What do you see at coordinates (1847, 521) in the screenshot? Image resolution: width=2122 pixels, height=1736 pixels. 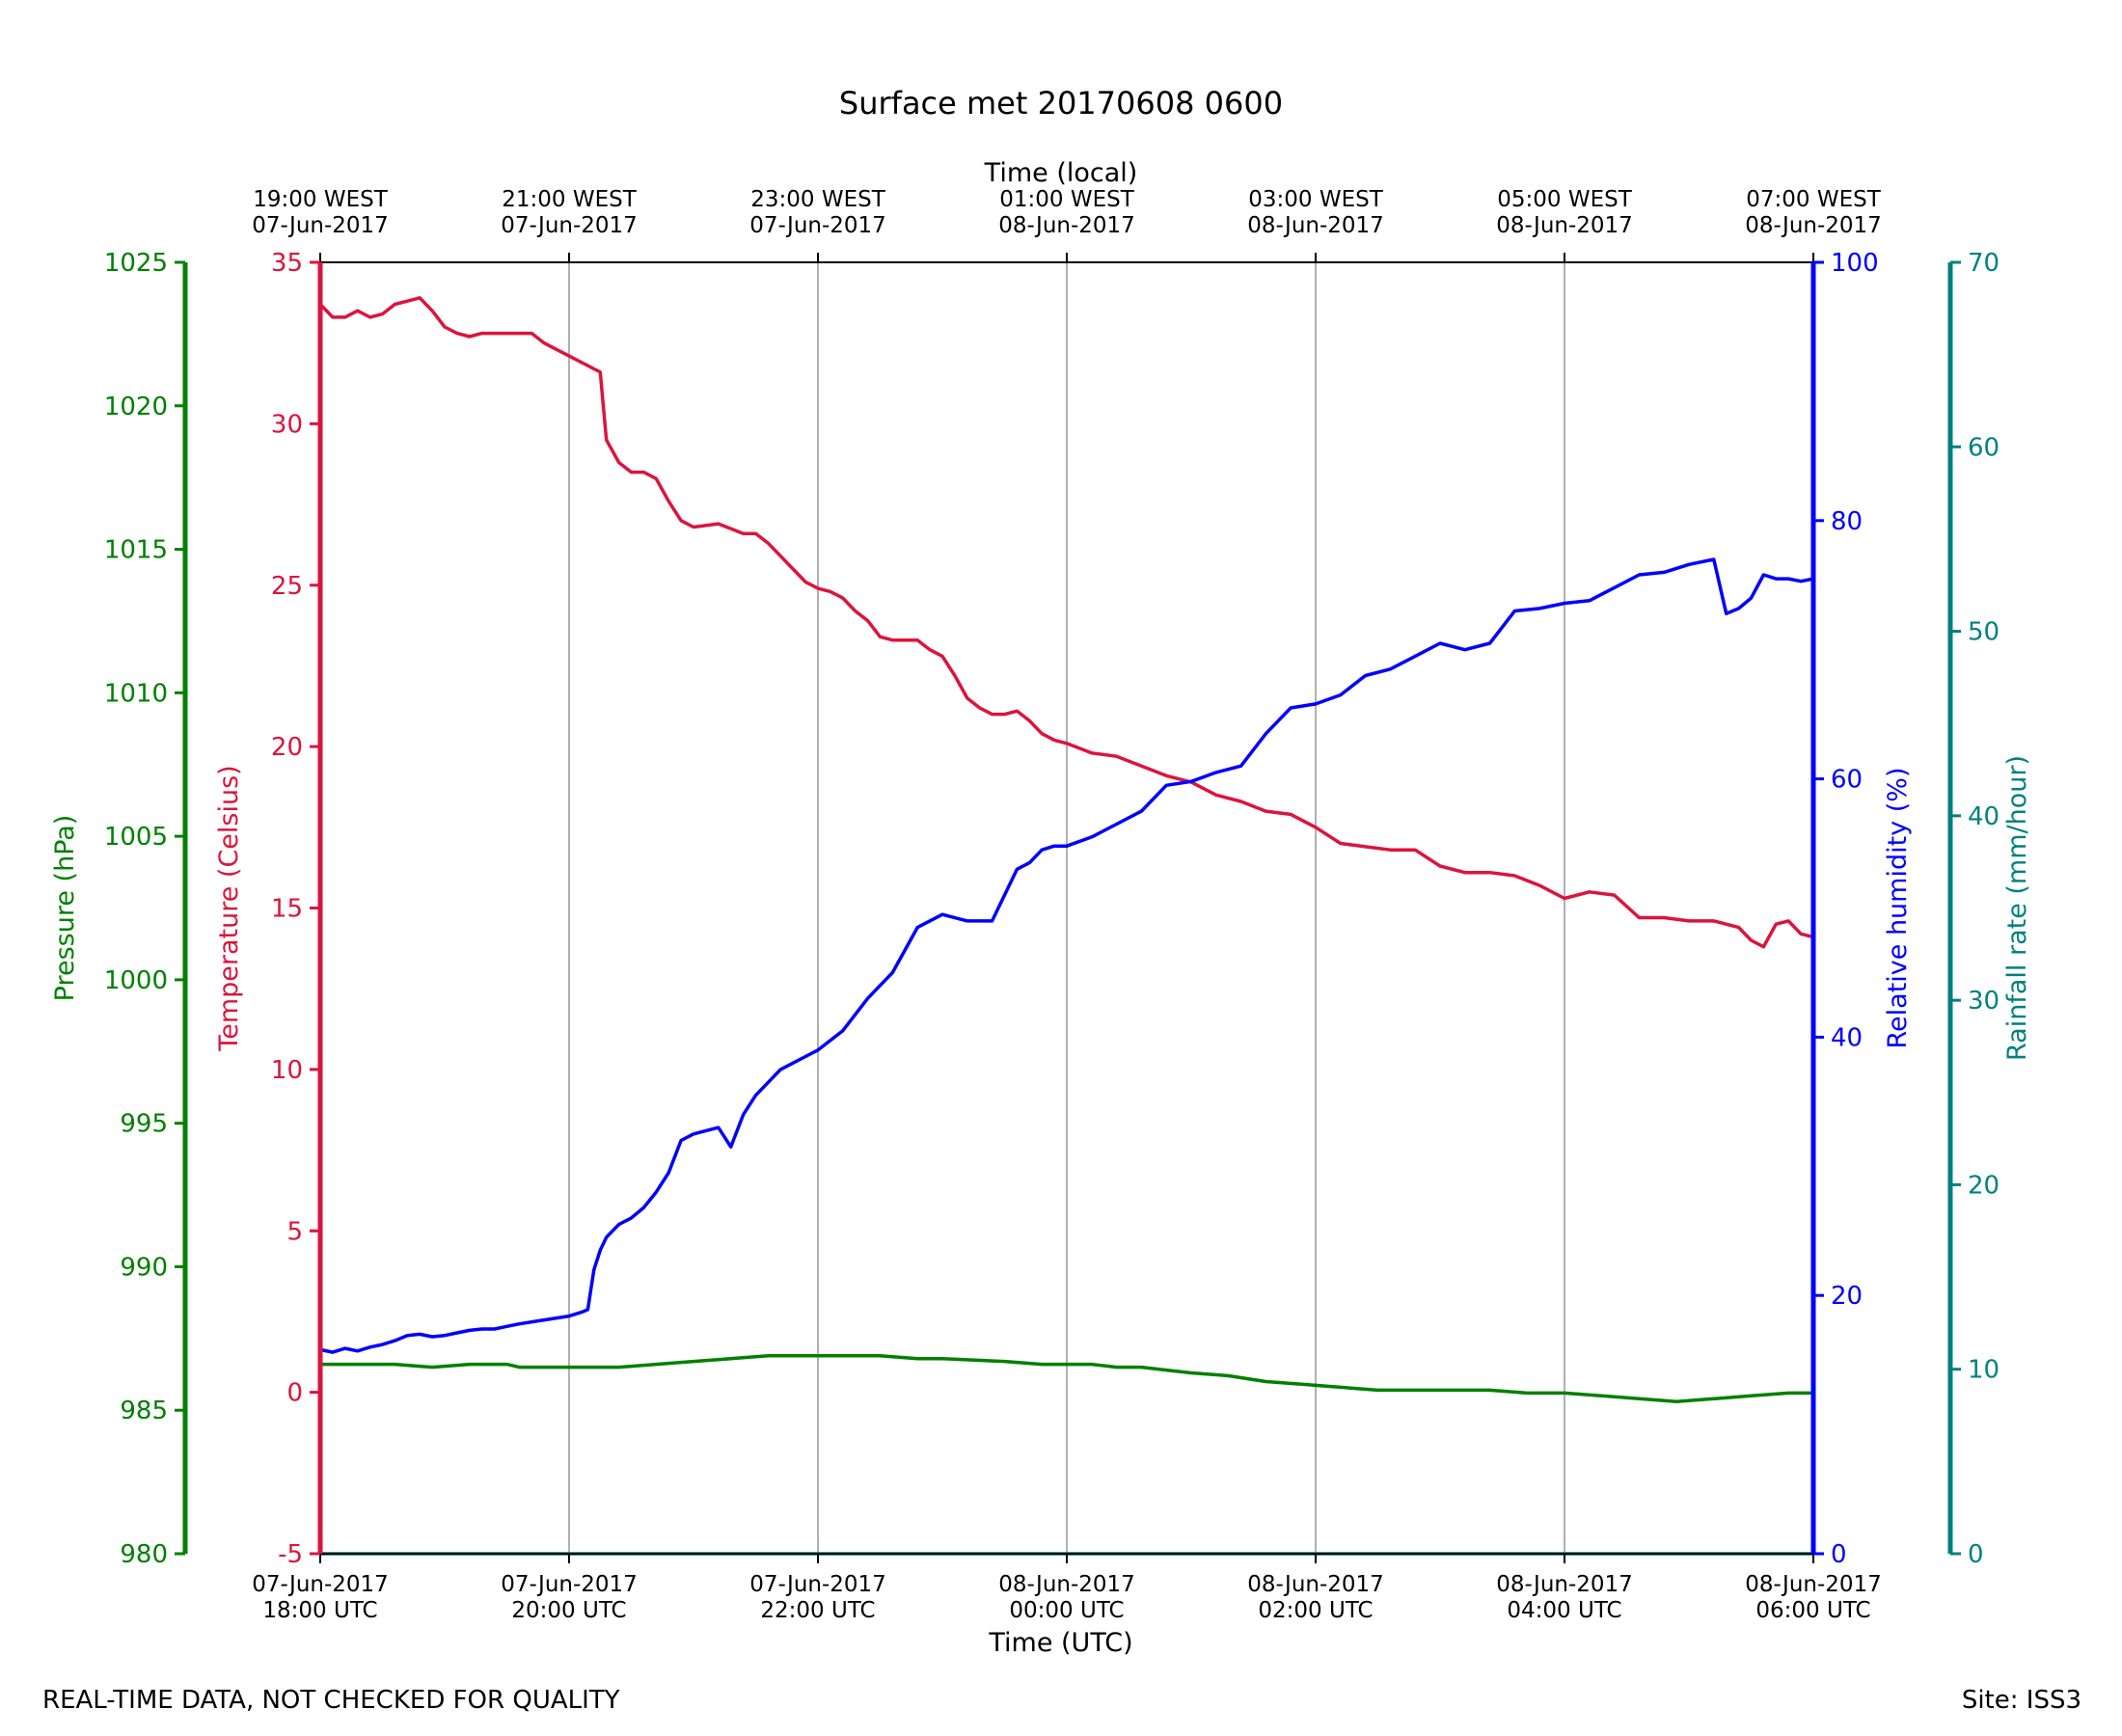 I see `humidity-axis-tick-label: 80` at bounding box center [1847, 521].